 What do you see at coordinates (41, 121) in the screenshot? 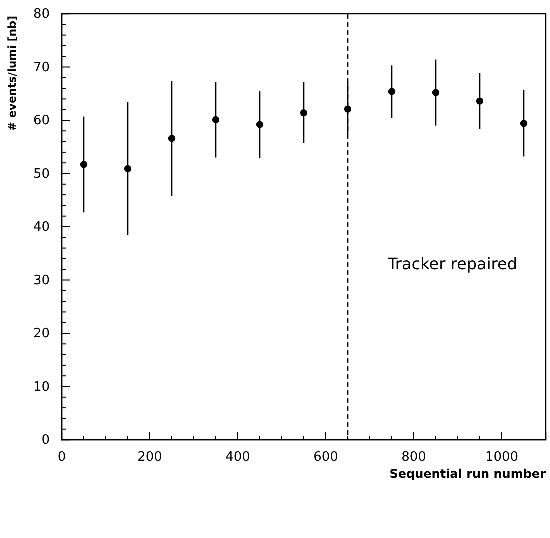
I see `y-tick-label: 60` at bounding box center [41, 121].